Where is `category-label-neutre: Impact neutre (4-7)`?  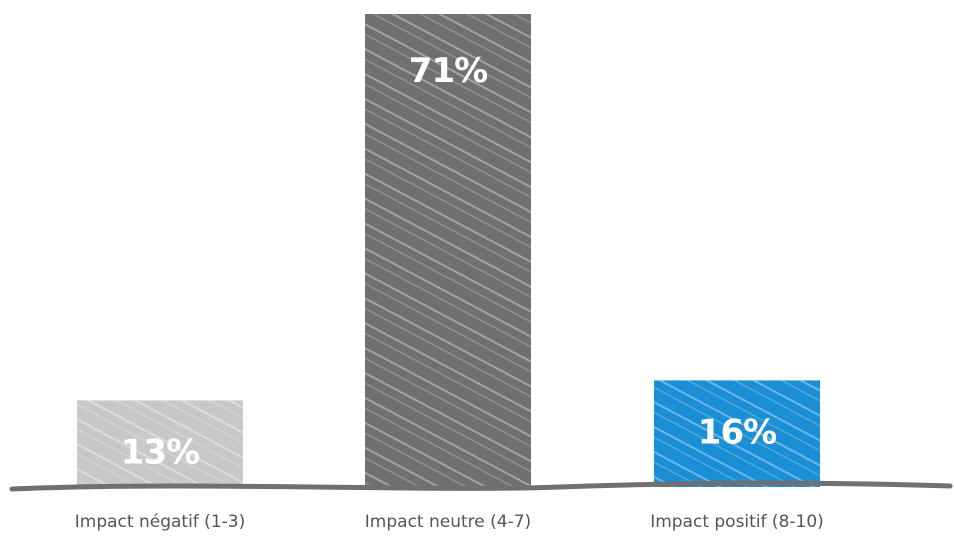 category-label-neutre: Impact neutre (4-7) is located at coordinates (448, 522).